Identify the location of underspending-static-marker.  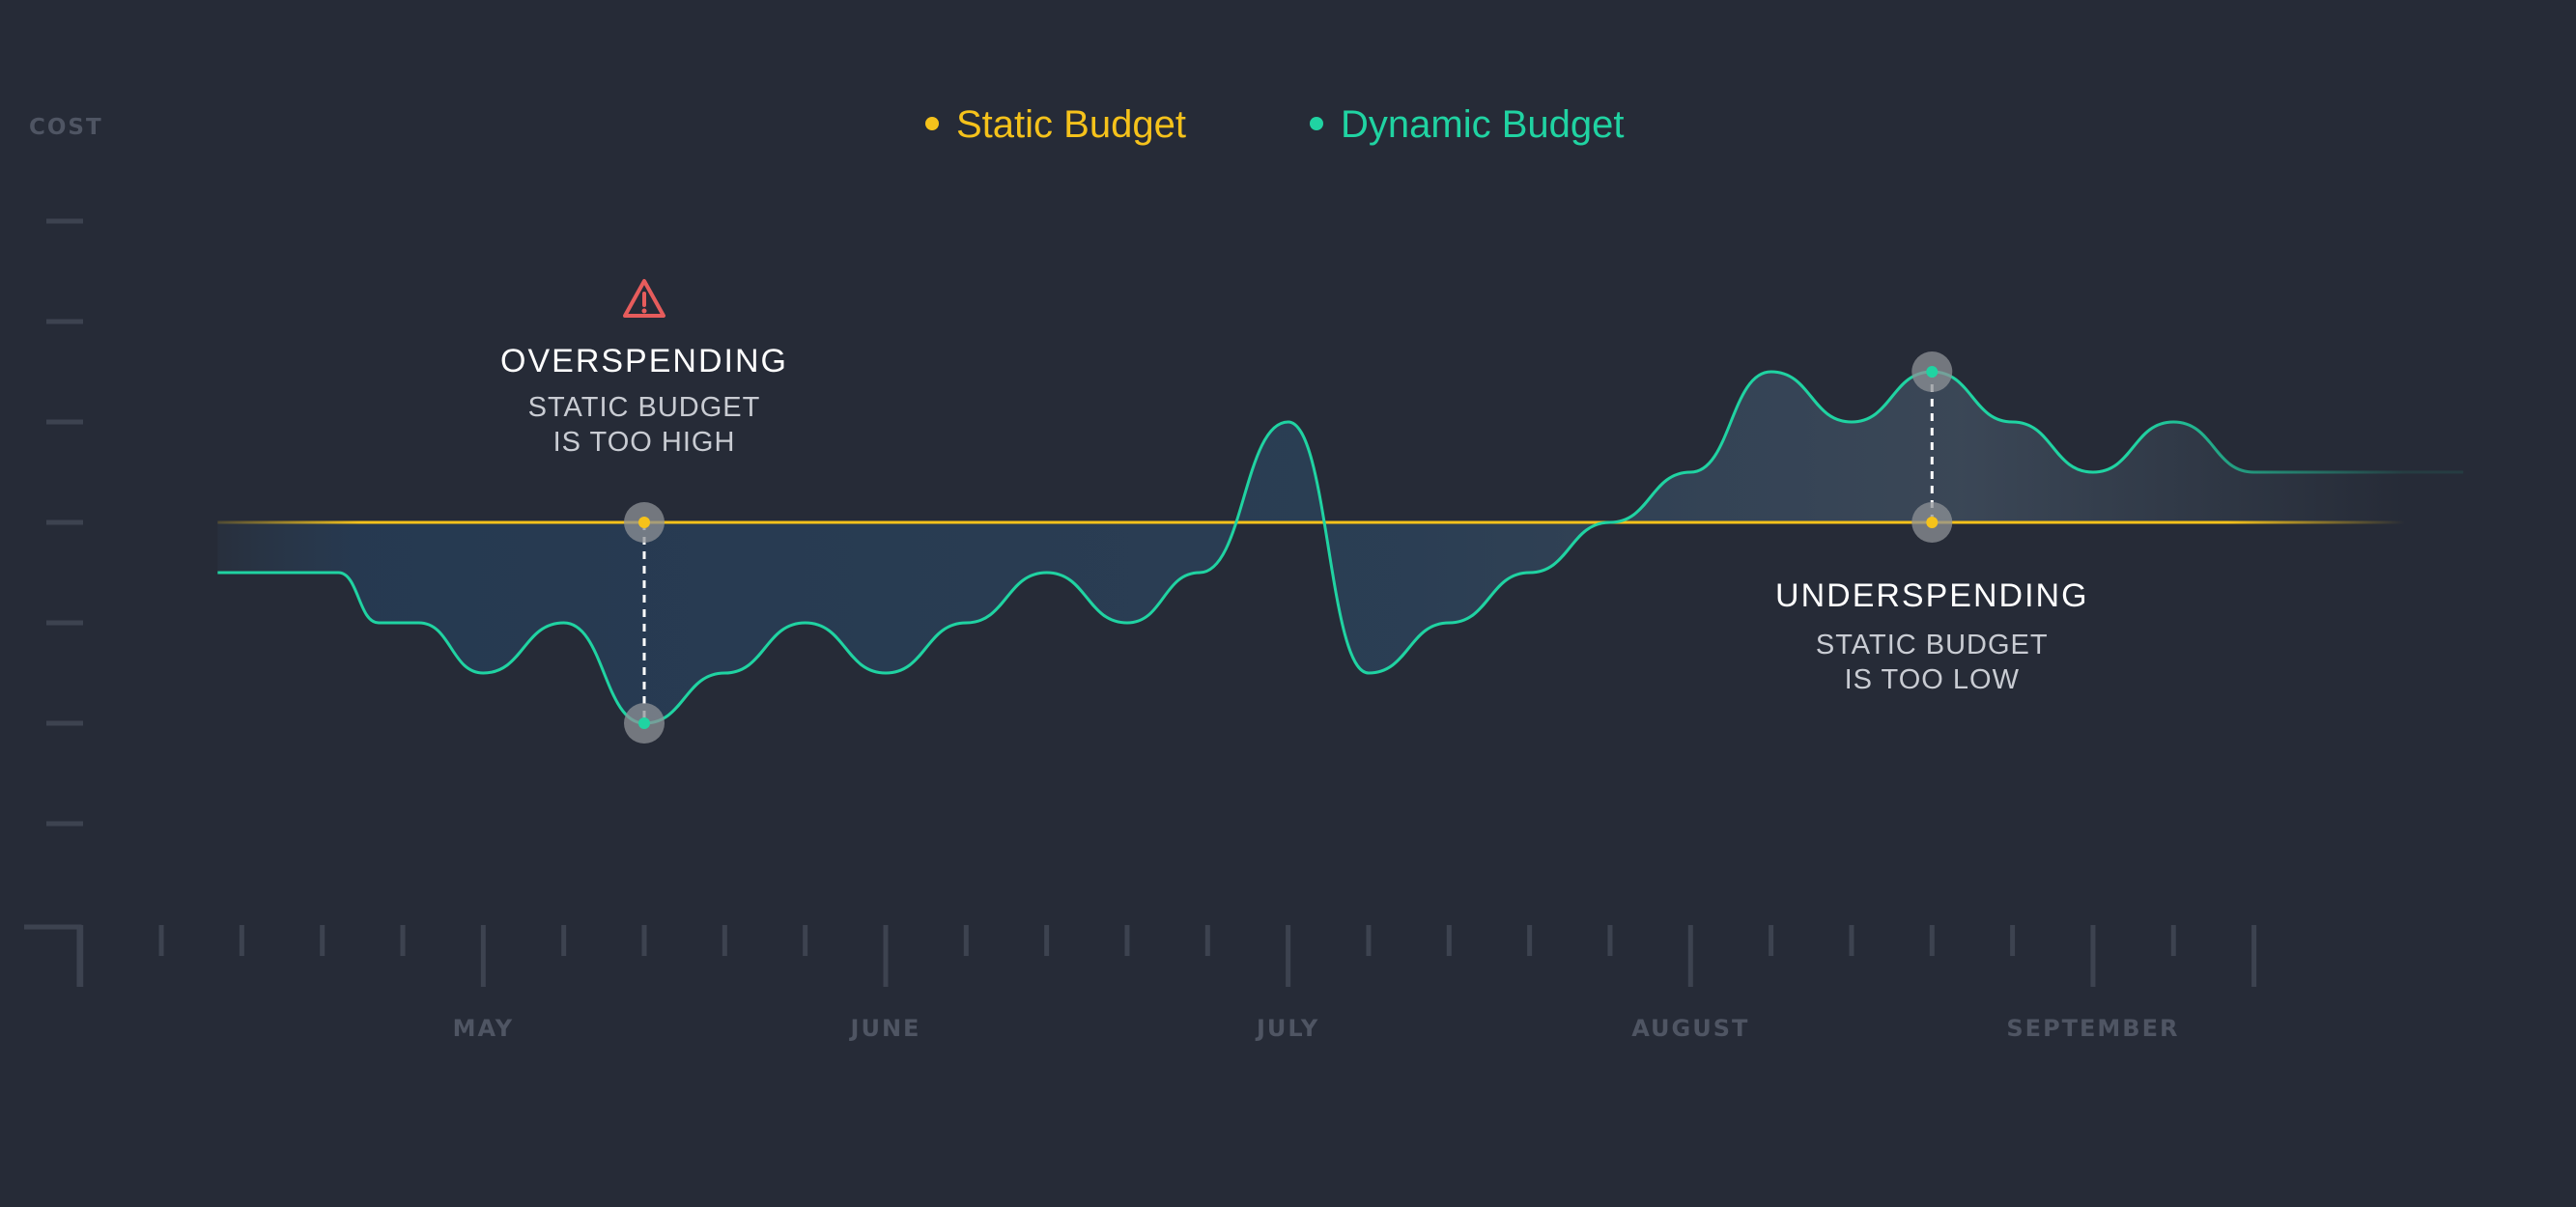
(1932, 522).